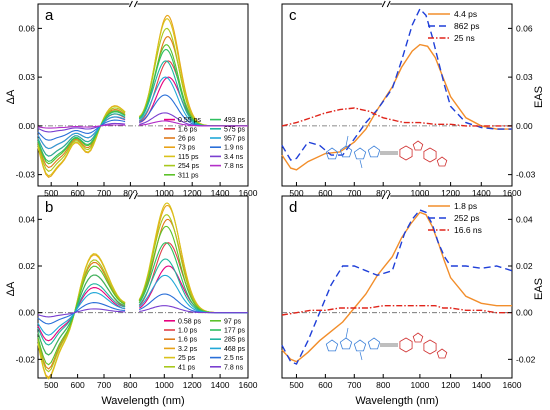 Image resolution: width=550 pixels, height=410 pixels. What do you see at coordinates (235, 129) in the screenshot?
I see `legend-label: 575 ps` at bounding box center [235, 129].